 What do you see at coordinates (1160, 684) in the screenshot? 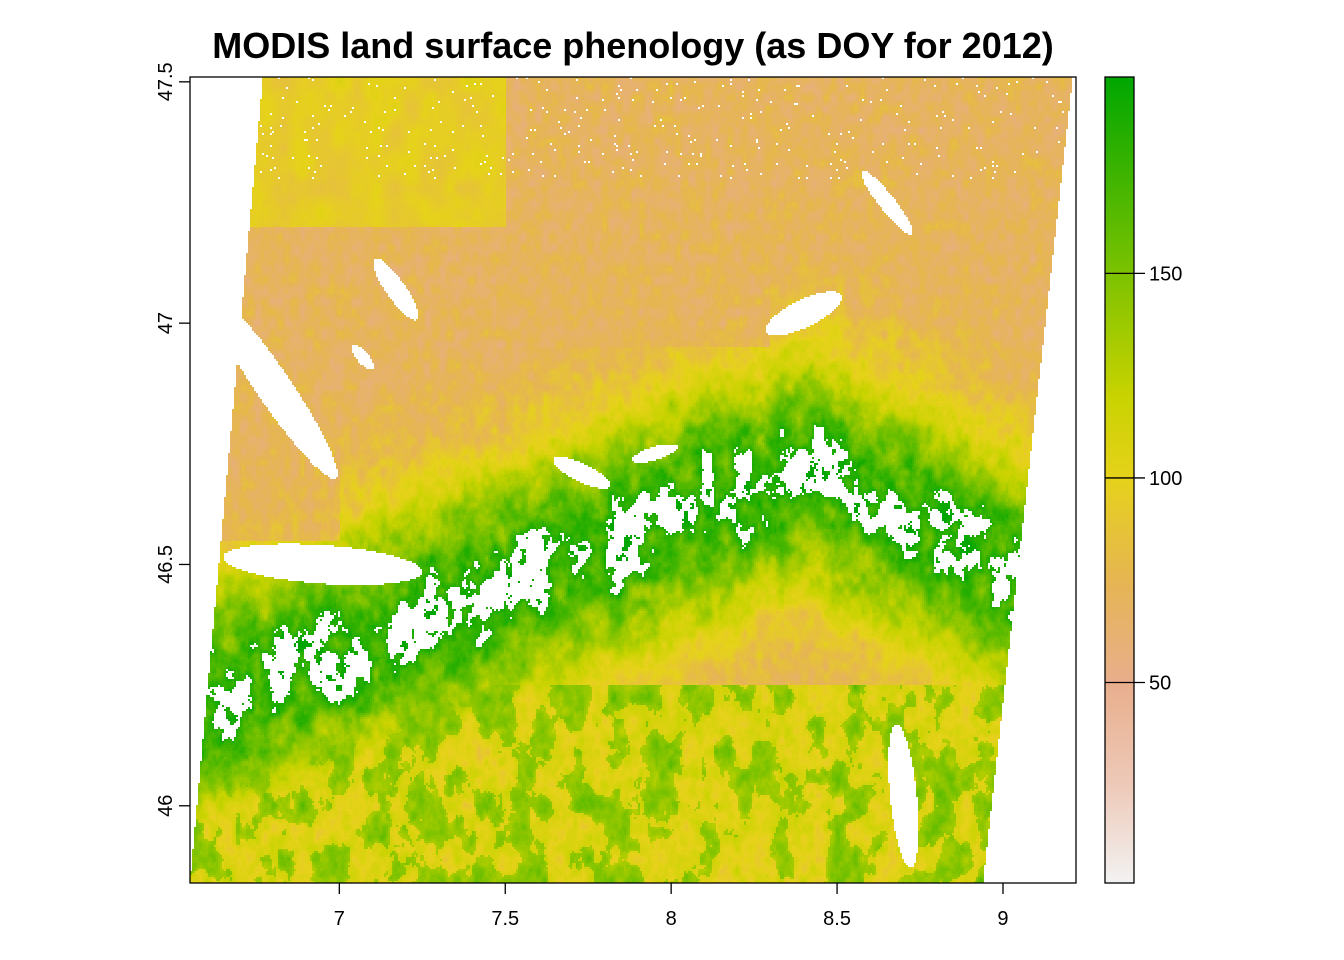
I see `colorbar-tick-label: 50` at bounding box center [1160, 684].